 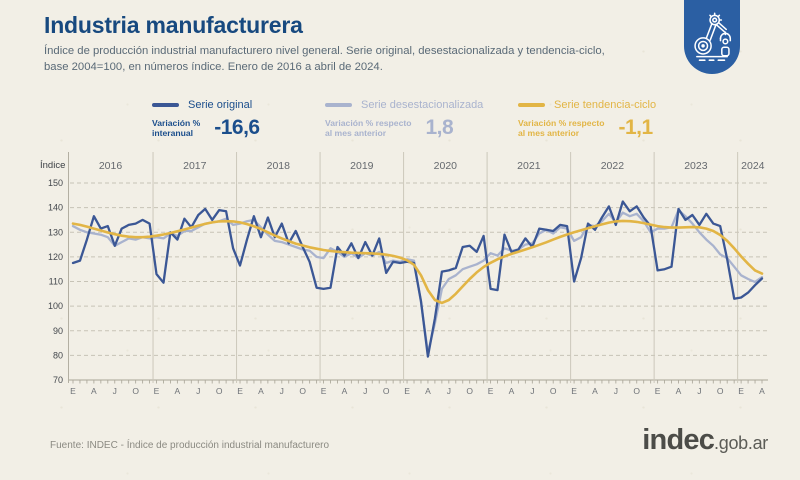 What do you see at coordinates (753, 166) in the screenshot?
I see `year-label: 2024` at bounding box center [753, 166].